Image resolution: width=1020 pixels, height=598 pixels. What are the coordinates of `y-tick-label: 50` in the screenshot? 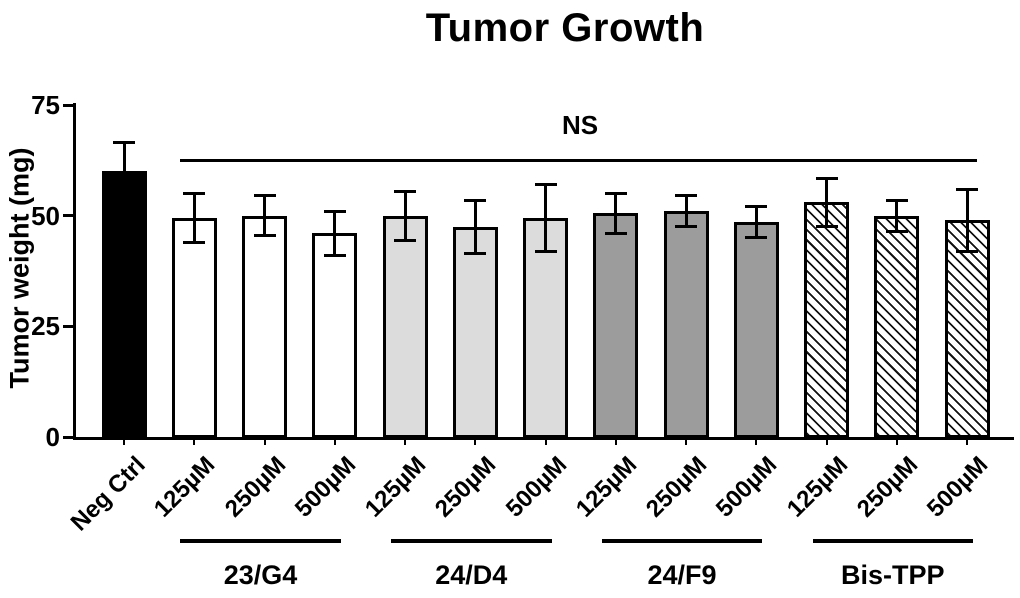 It's located at (45, 215).